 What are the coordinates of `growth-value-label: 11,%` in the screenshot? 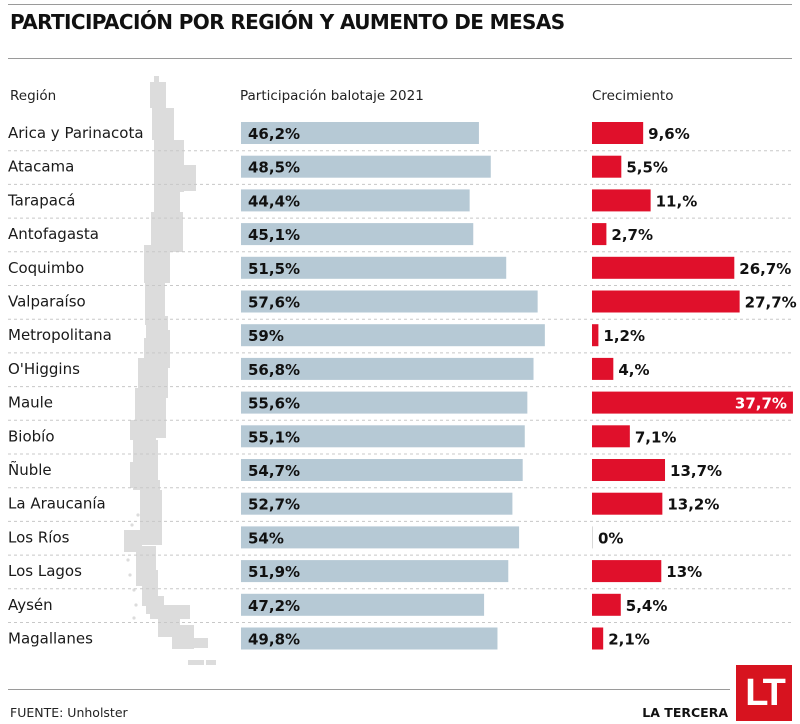 It's located at (677, 201).